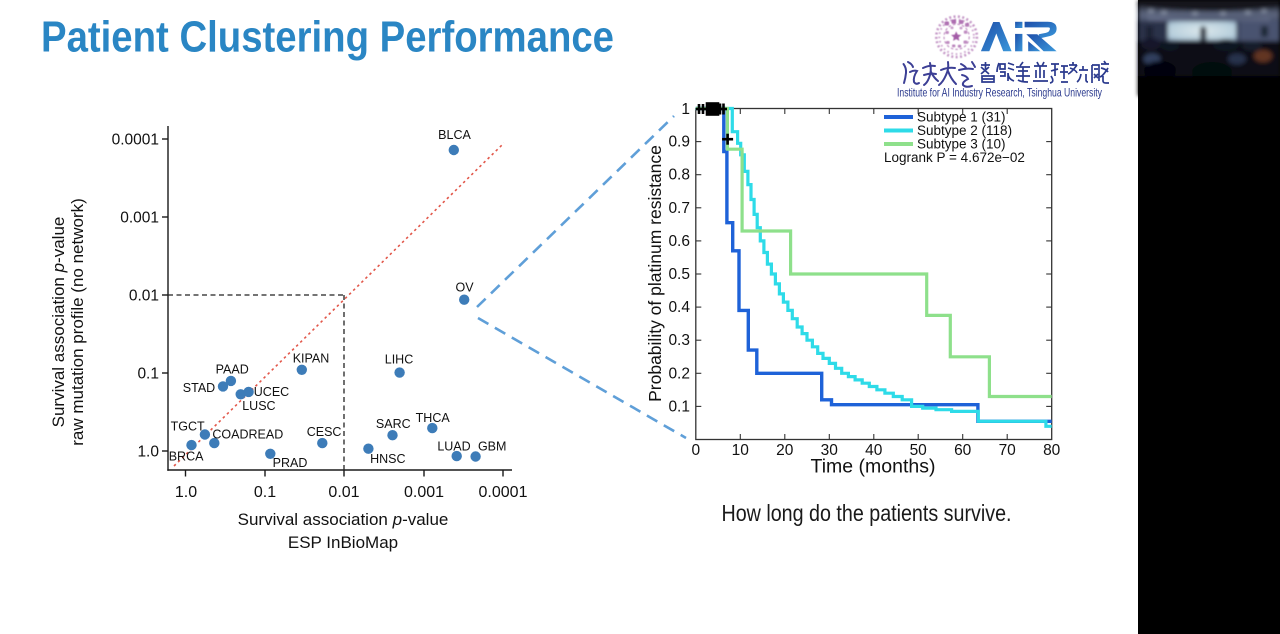 This screenshot has height=634, width=1280. Describe the element at coordinates (454, 135) in the screenshot. I see `svg-text: BLCA` at that location.